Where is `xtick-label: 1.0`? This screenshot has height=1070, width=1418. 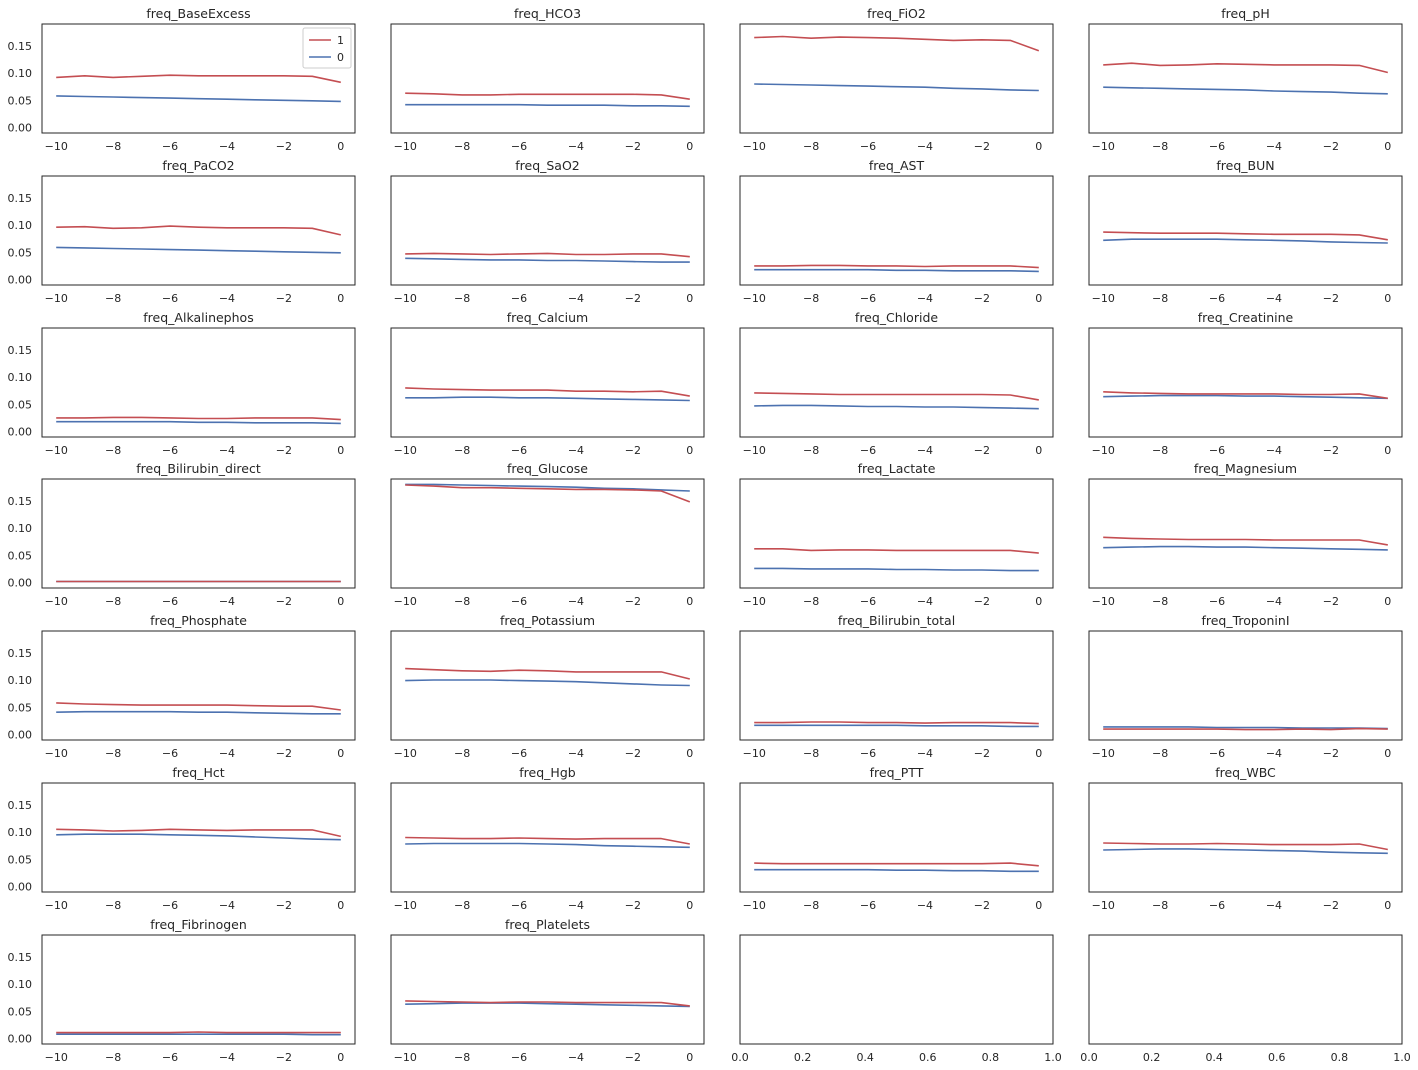 xtick-label: 1.0 is located at coordinates (1402, 1057).